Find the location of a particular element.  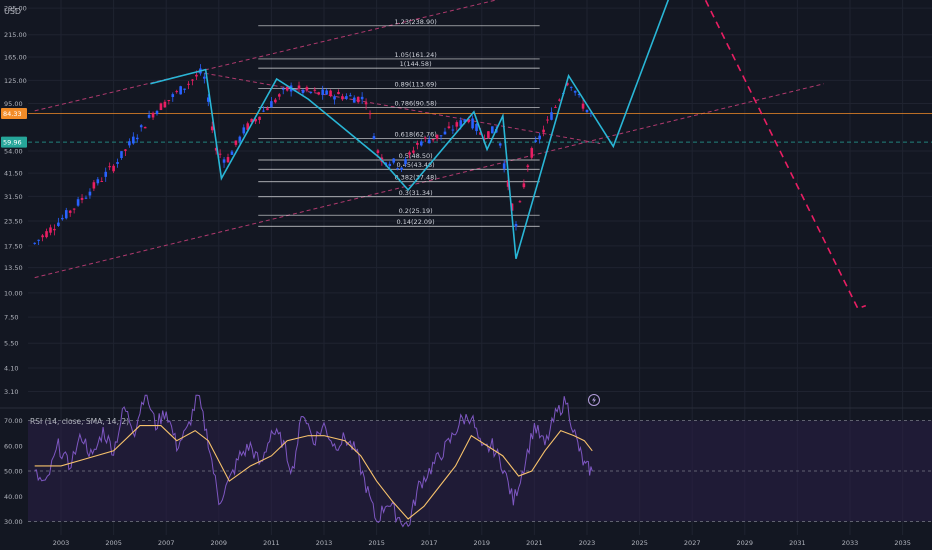

forecast-projection is located at coordinates (785, 155).